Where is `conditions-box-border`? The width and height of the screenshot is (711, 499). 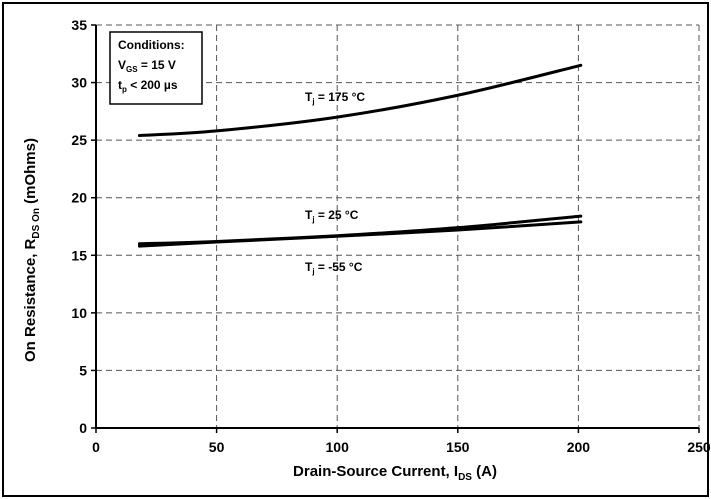 conditions-box-border is located at coordinates (156, 68).